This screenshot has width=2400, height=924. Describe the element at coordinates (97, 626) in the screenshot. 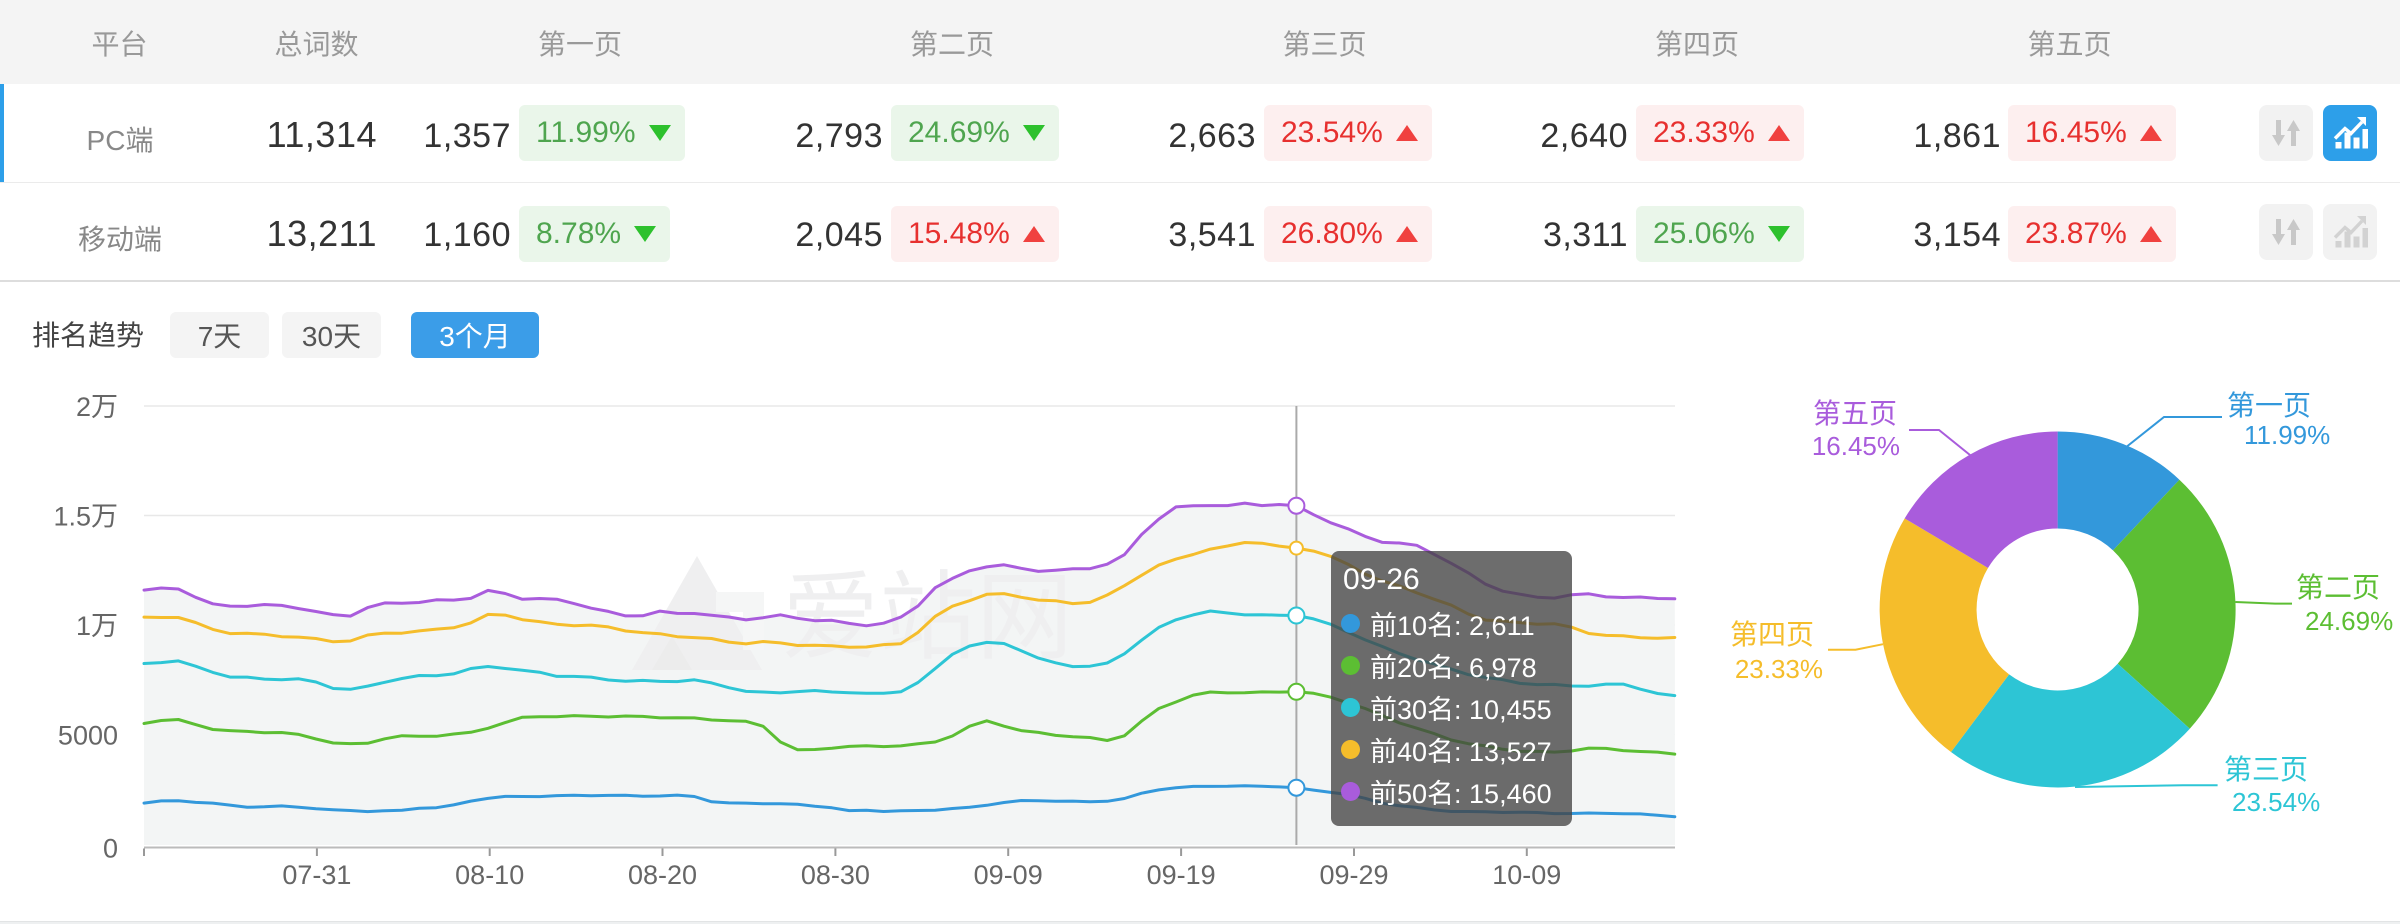

I see `svg-text: 1万` at that location.